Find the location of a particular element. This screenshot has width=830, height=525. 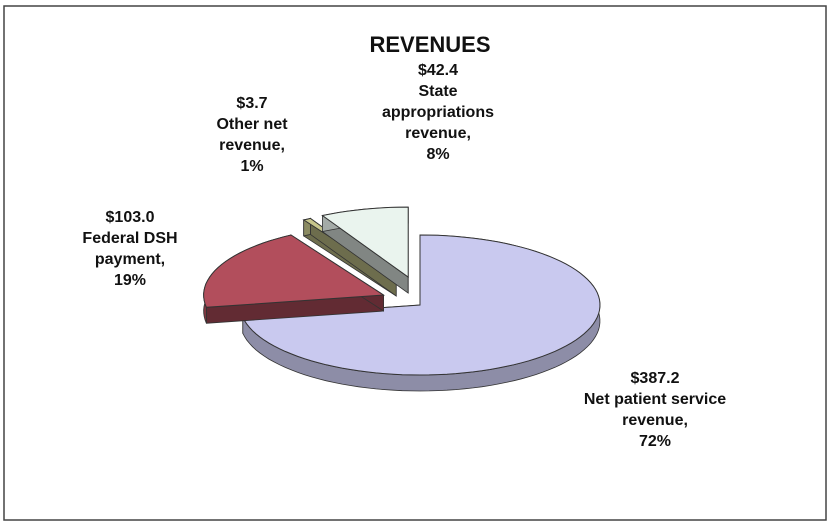

category-label: Net patient service revenue, is located at coordinates (655, 410).